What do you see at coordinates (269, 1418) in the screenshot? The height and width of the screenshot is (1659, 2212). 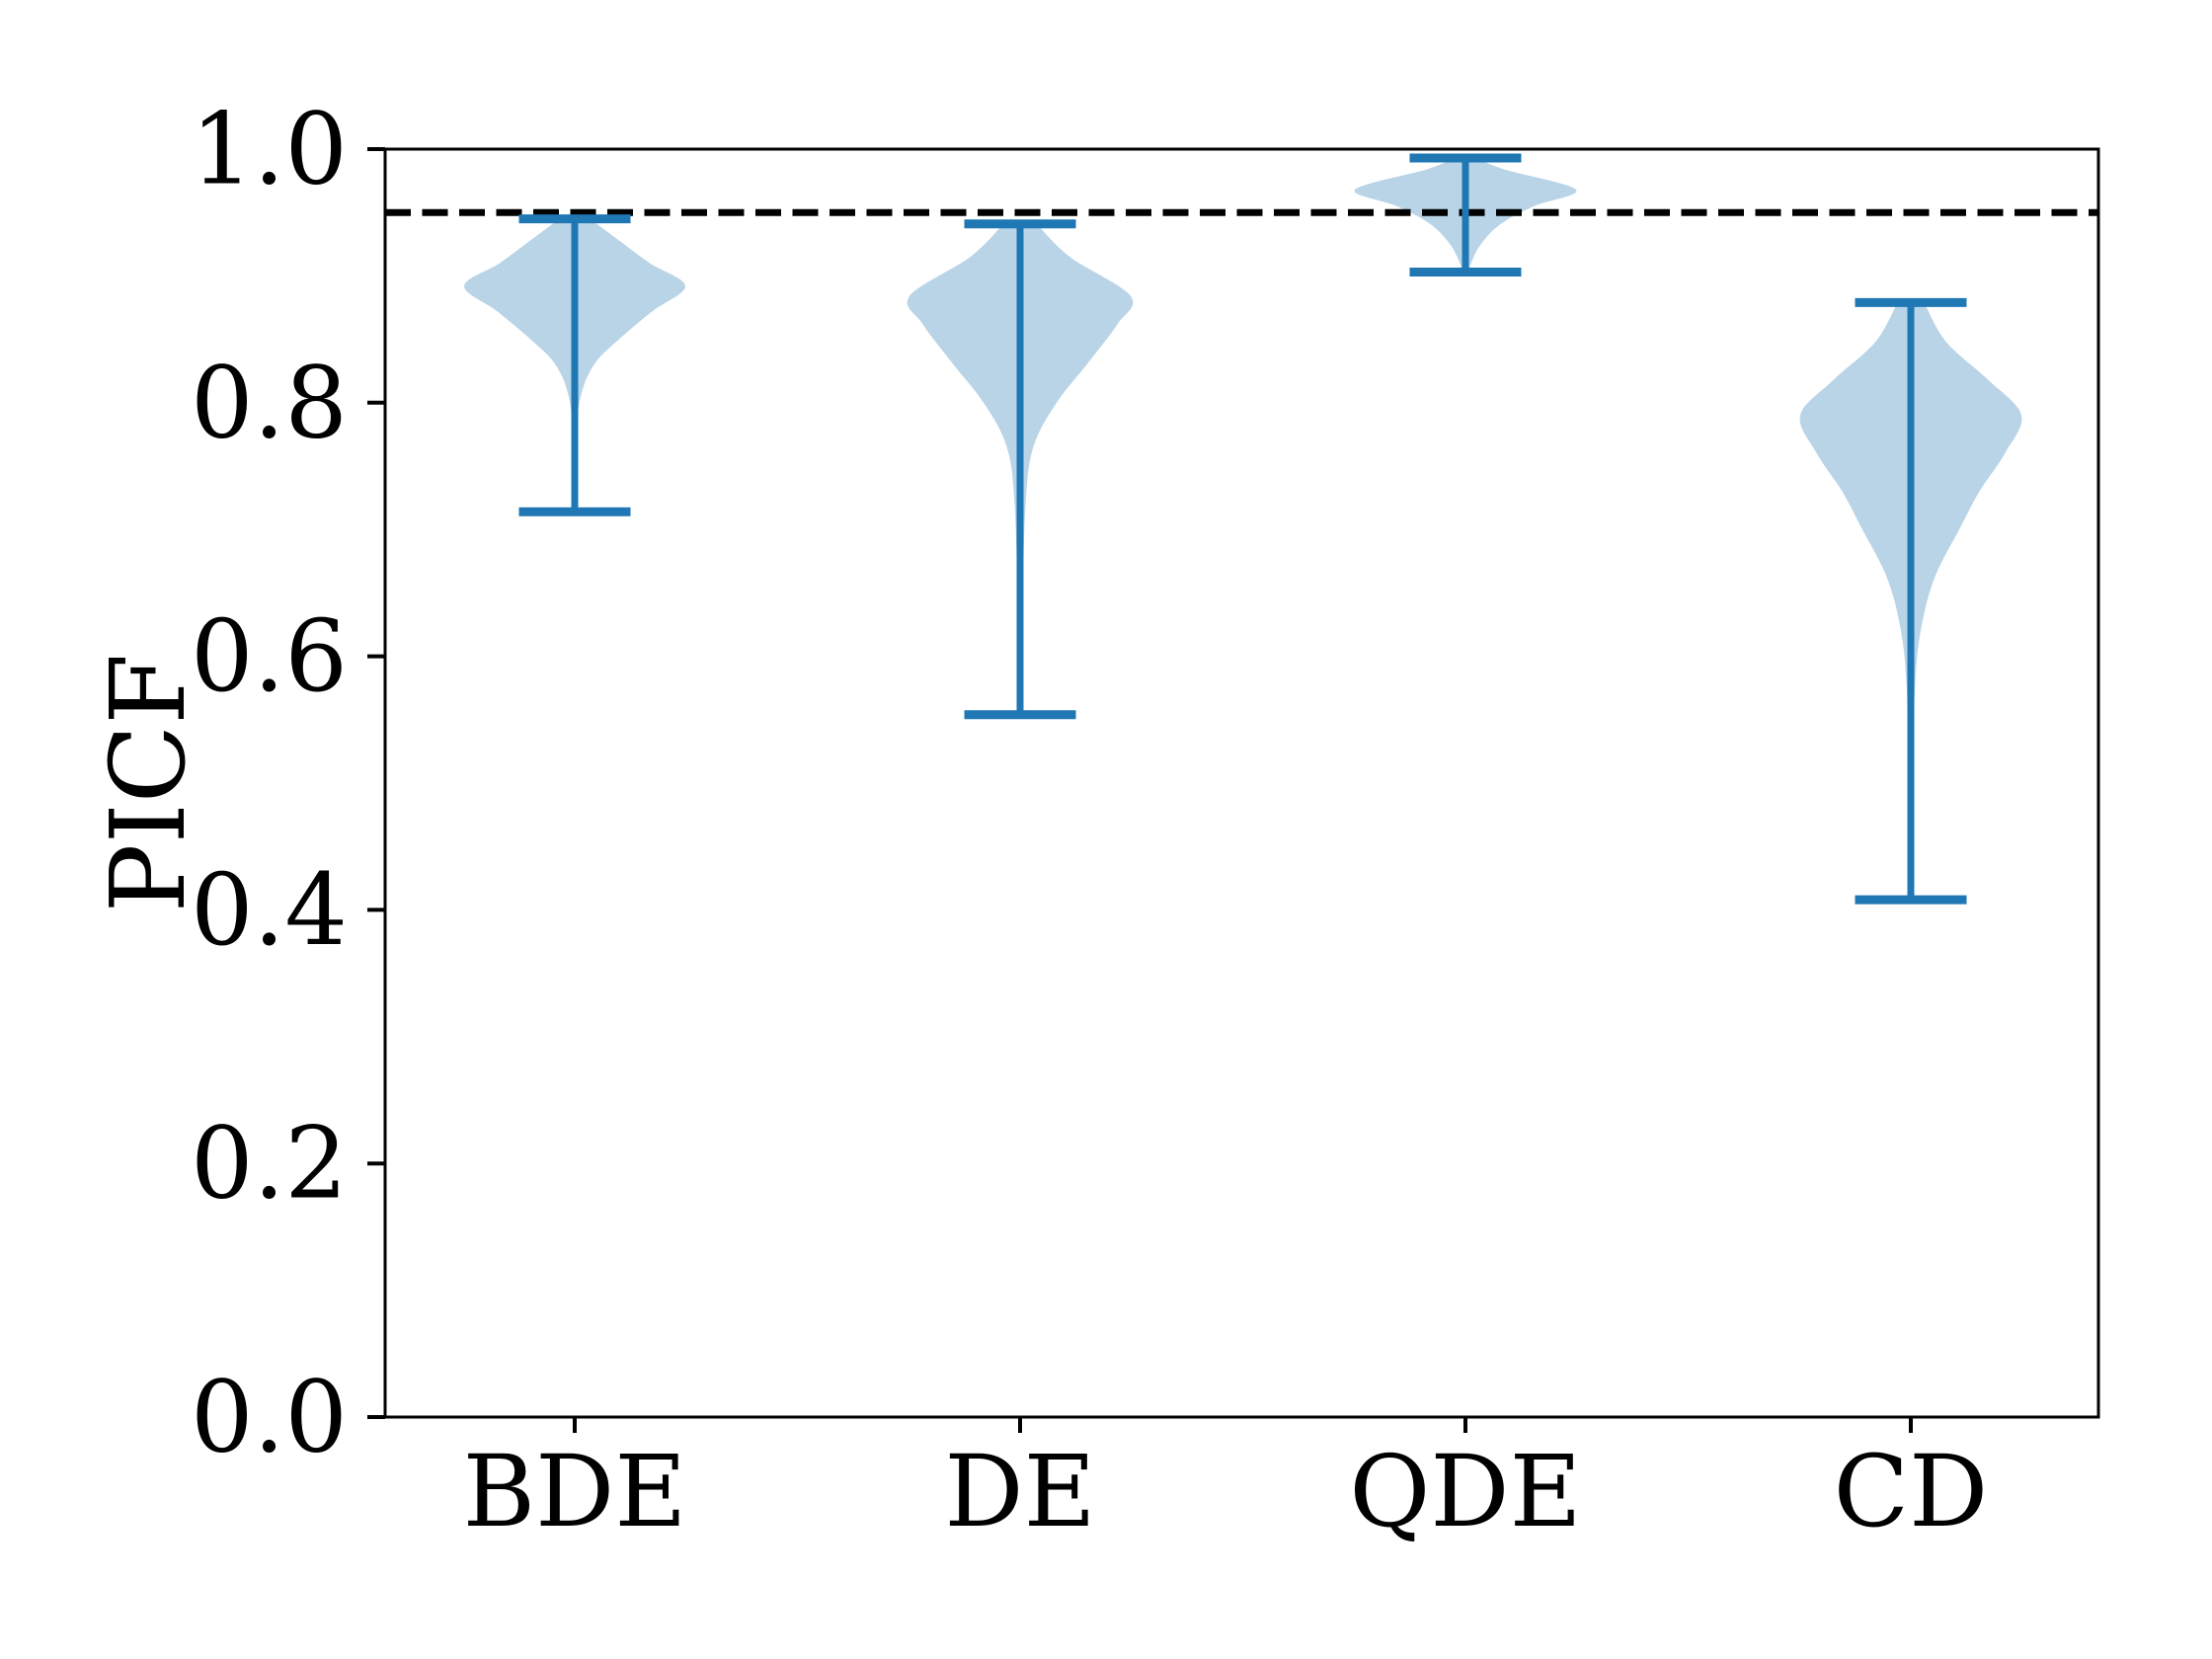 I see `y-tick-label-0.0: 0.0` at bounding box center [269, 1418].